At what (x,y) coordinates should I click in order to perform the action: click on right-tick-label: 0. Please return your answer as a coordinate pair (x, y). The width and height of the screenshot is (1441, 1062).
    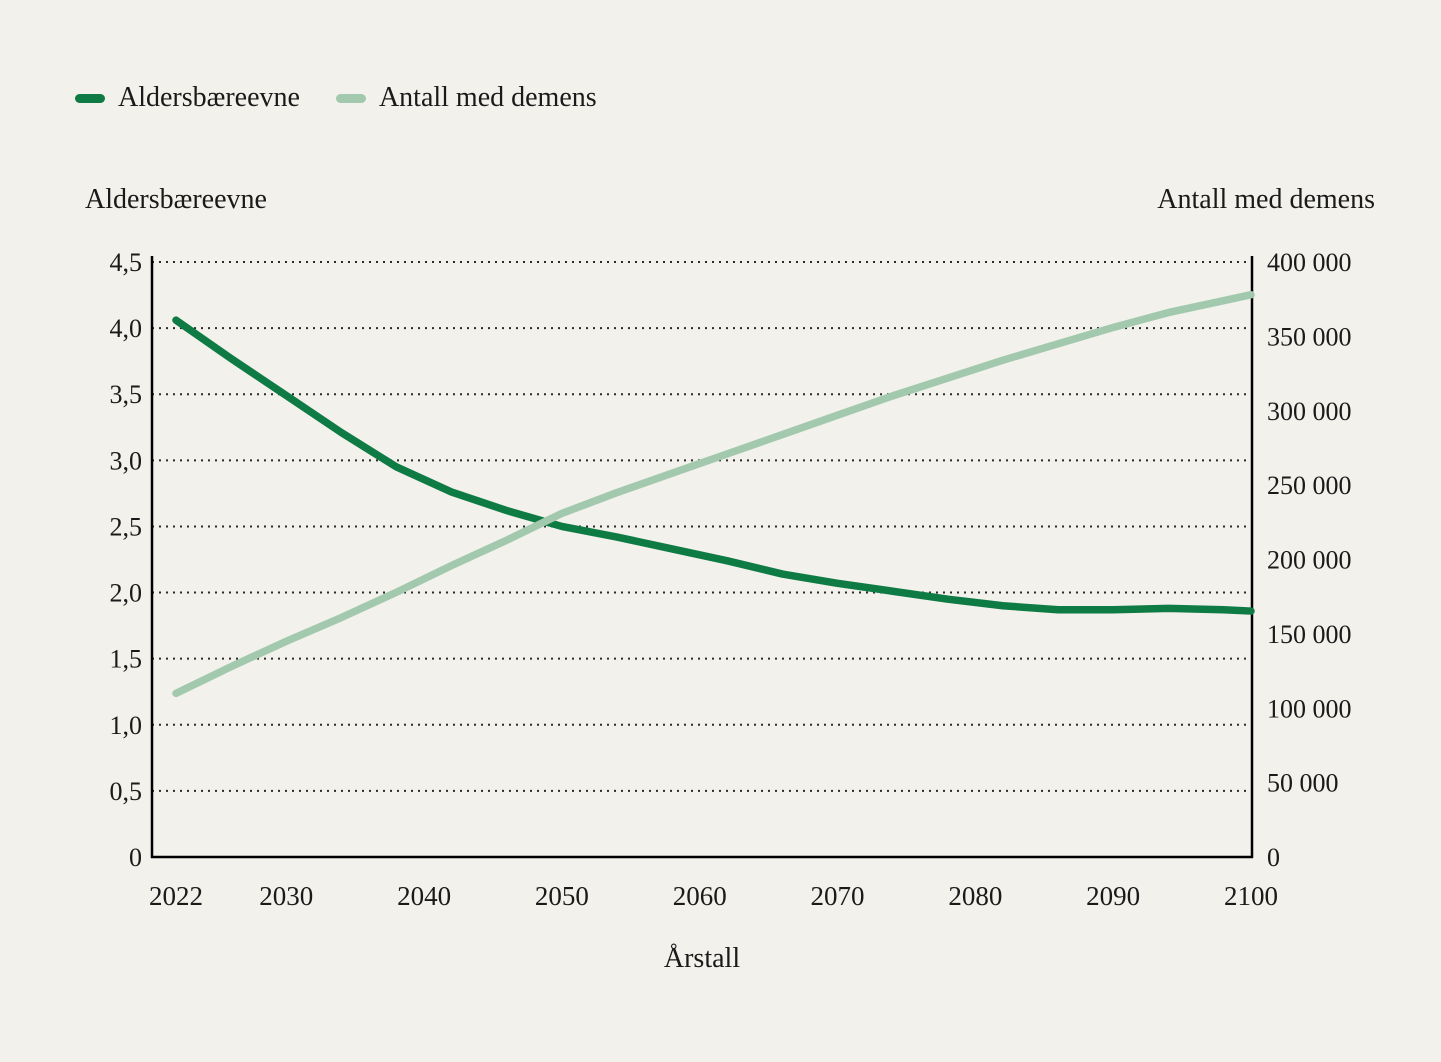
    Looking at the image, I should click on (1273, 857).